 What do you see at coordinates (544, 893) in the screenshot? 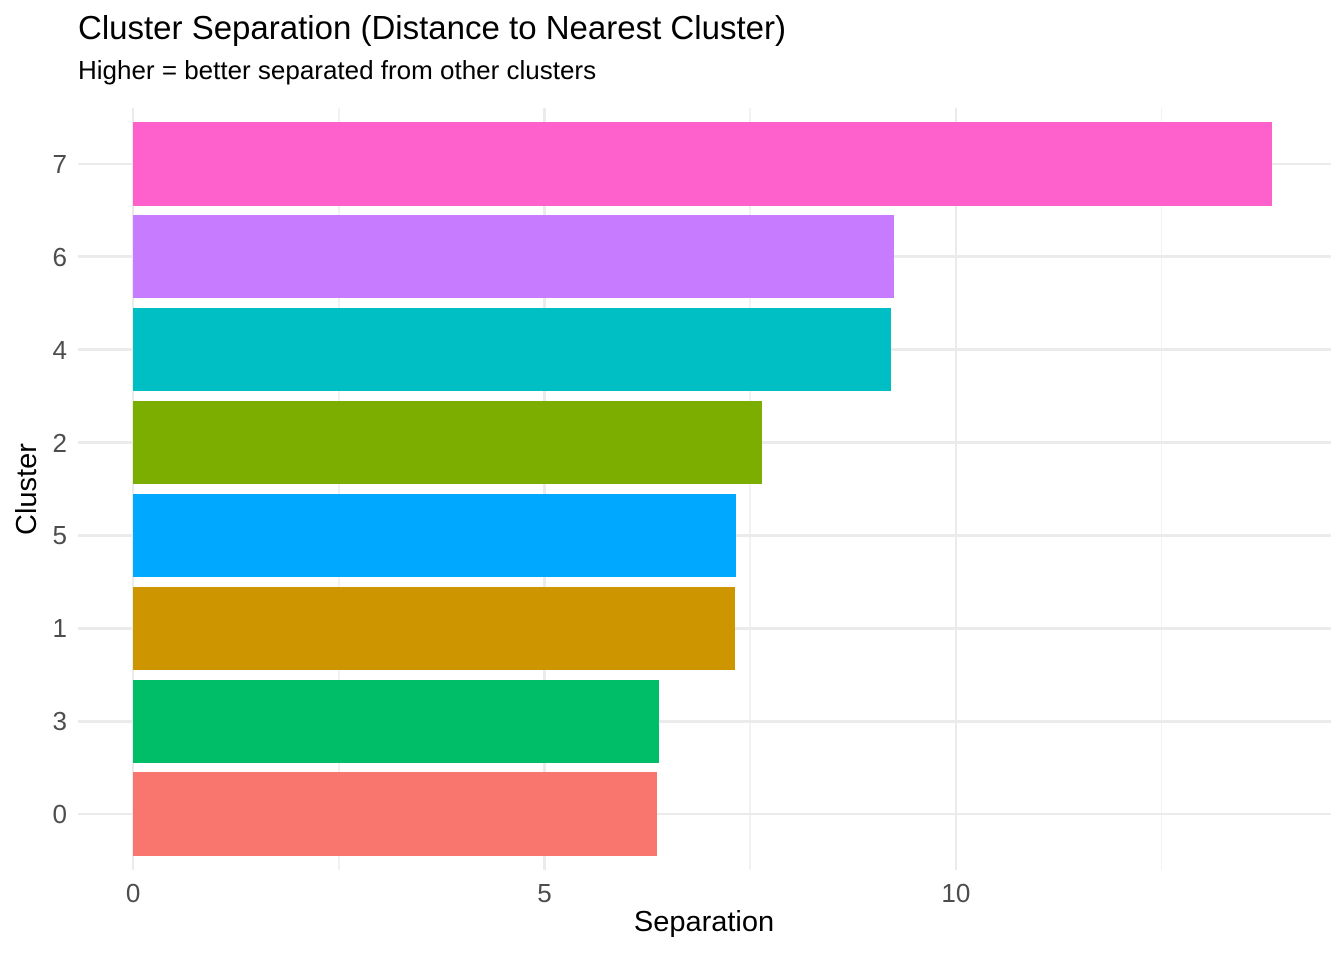
I see `x-tick-label-5: 5` at bounding box center [544, 893].